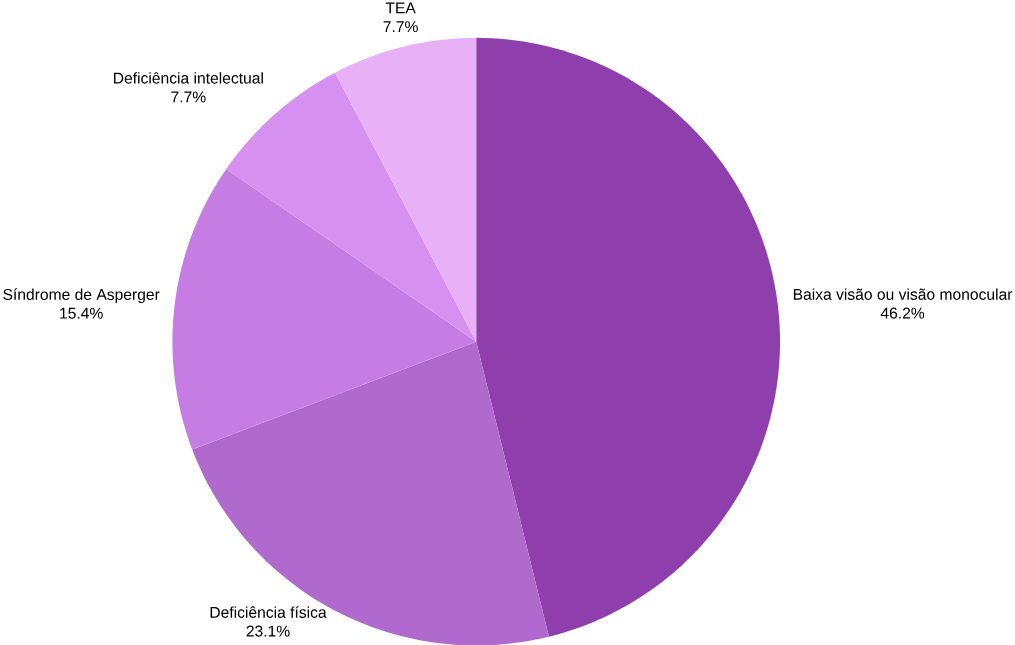  I want to click on slice-label: Síndrome de Asperger, so click(81, 295).